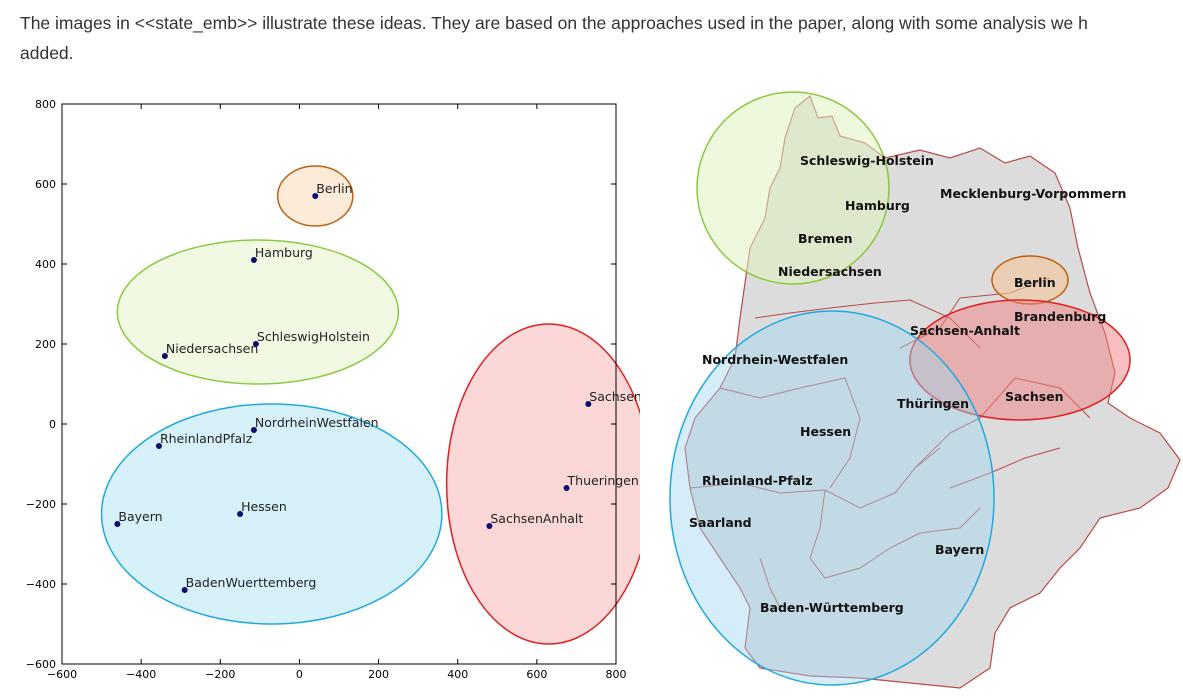  I want to click on point-sachsen, so click(588, 404).